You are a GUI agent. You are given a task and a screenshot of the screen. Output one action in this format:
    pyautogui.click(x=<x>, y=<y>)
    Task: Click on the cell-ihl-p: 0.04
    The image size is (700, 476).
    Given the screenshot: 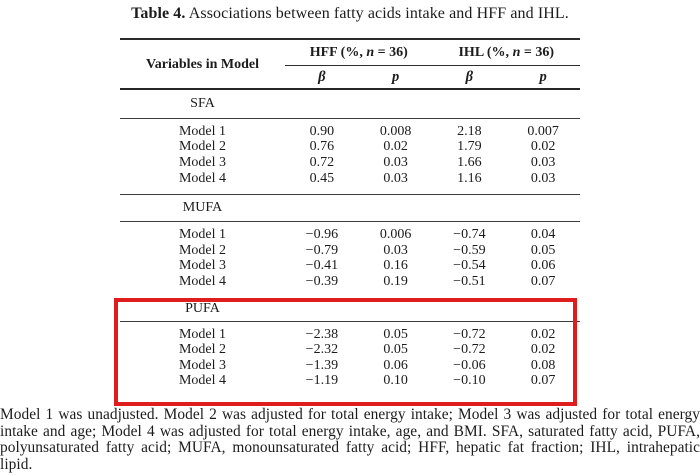 What is the action you would take?
    pyautogui.click(x=543, y=235)
    